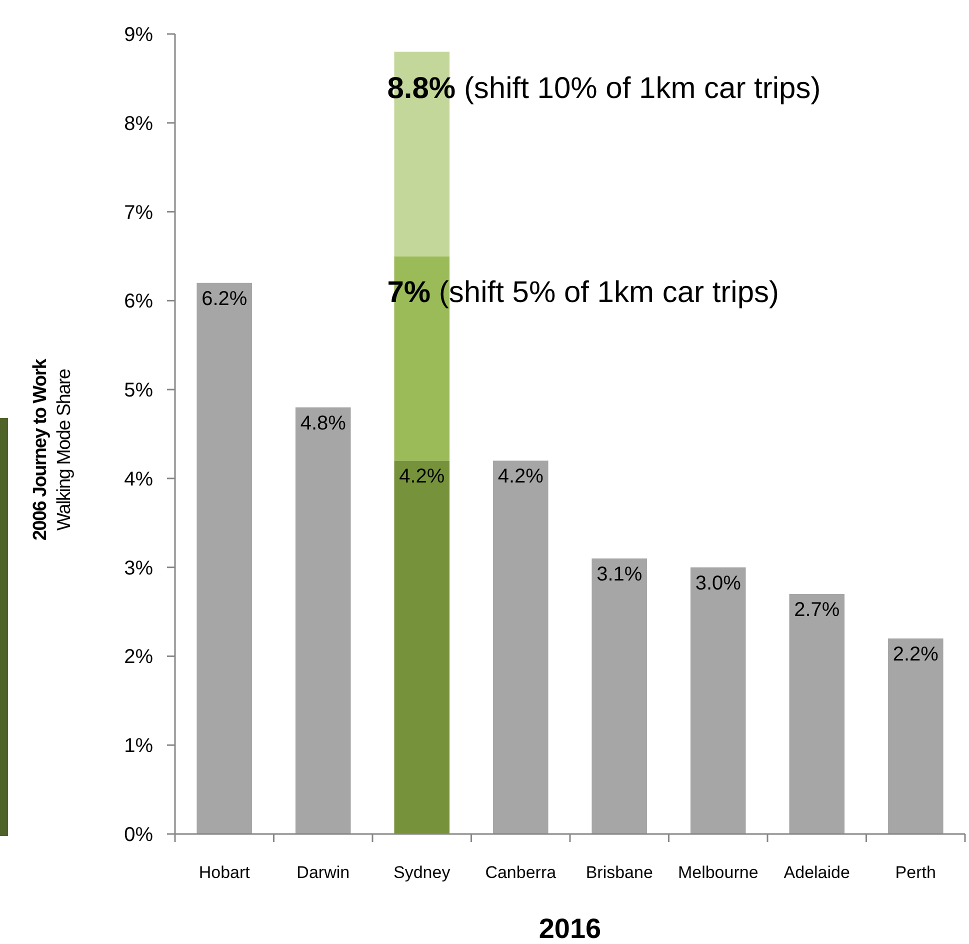 The height and width of the screenshot is (944, 969). I want to click on data-label: 3.0%, so click(718, 583).